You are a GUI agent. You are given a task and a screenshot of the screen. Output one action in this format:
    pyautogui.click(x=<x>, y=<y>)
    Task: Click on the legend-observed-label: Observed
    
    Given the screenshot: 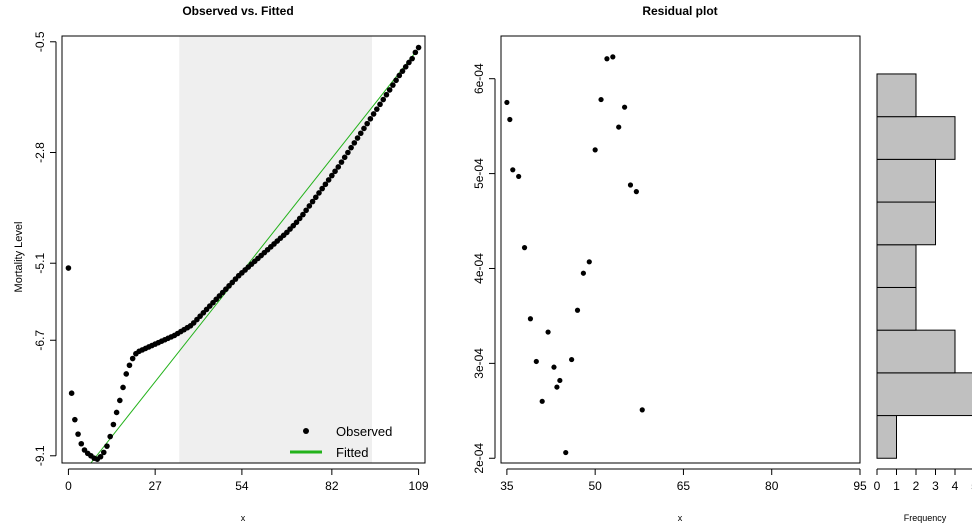 What is the action you would take?
    pyautogui.click(x=364, y=431)
    